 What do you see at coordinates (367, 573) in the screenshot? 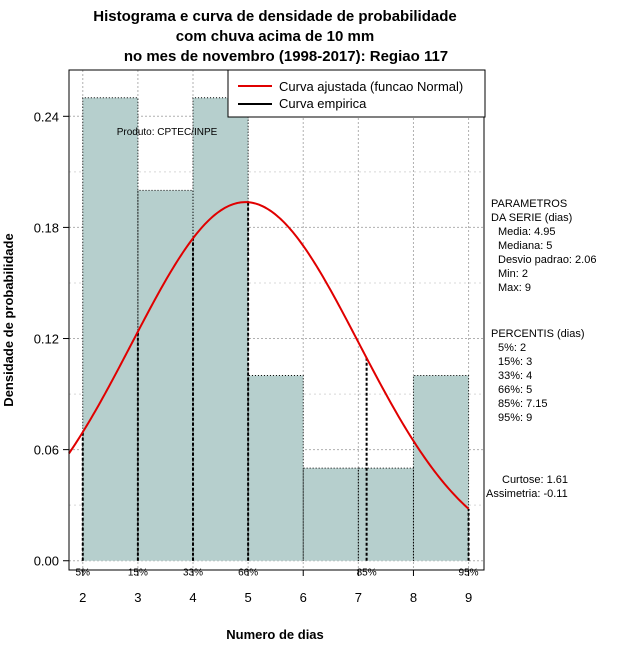
I see `percentile-label: 85%` at bounding box center [367, 573].